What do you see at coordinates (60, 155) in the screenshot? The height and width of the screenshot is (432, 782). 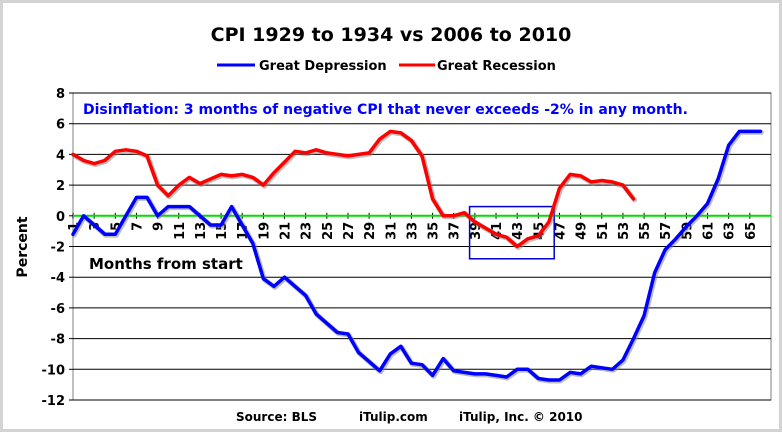 I see `y-tick-label: 4` at bounding box center [60, 155].